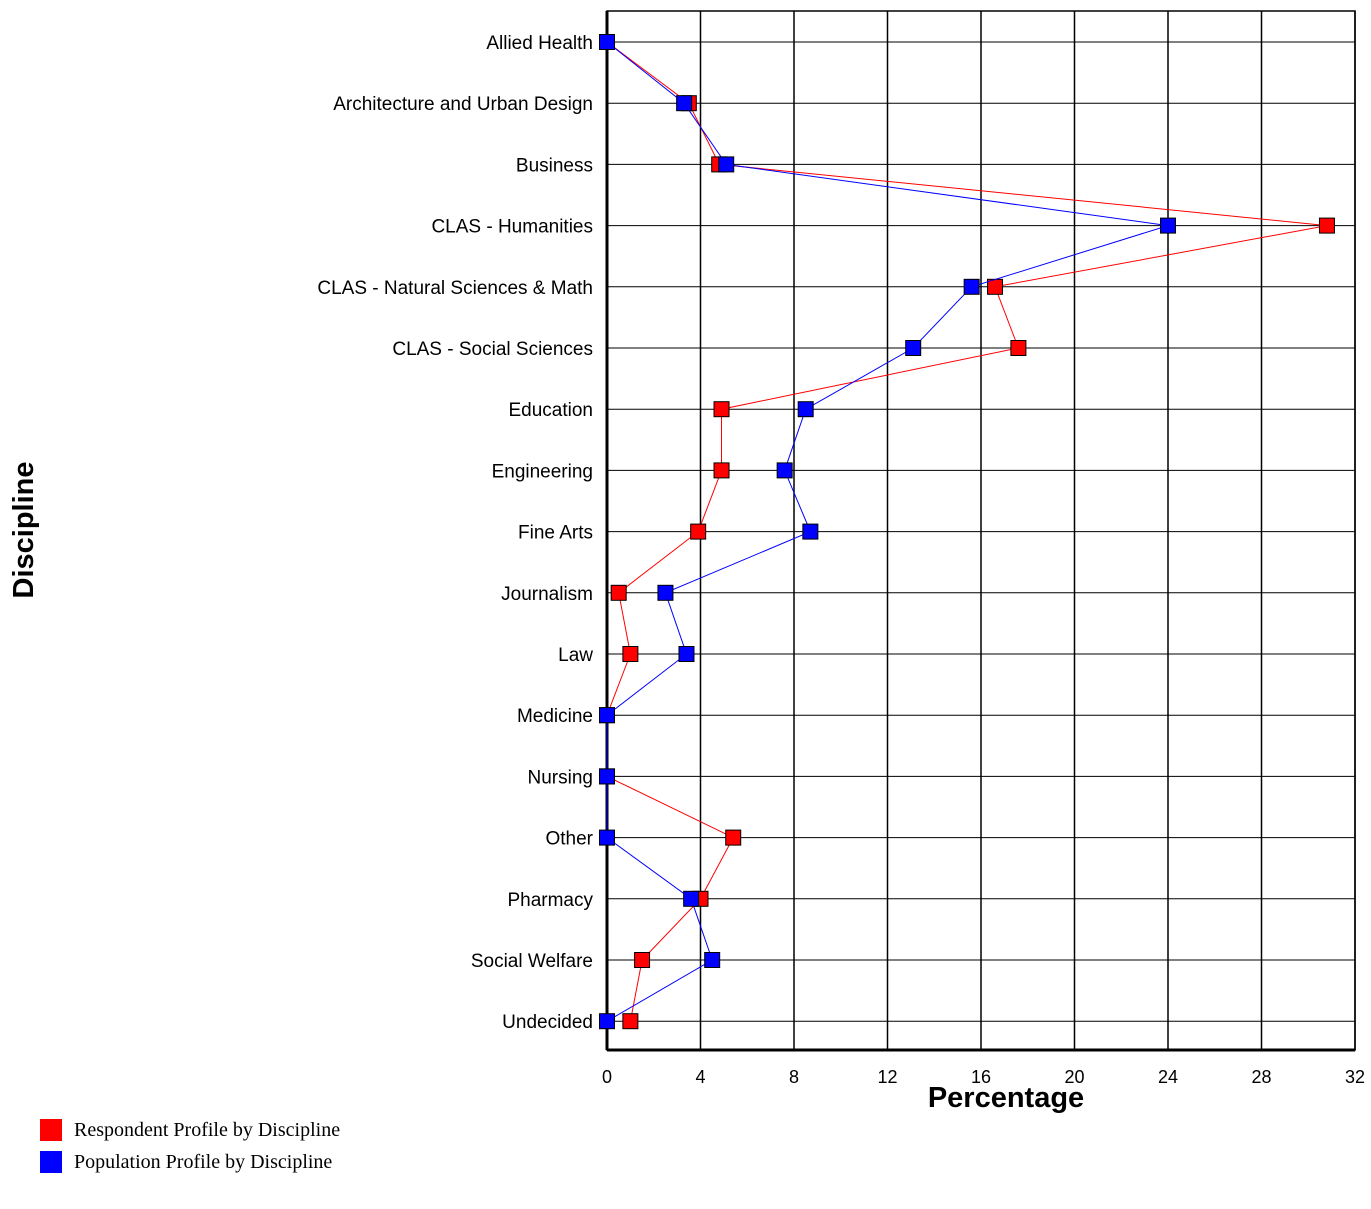 The height and width of the screenshot is (1209, 1371). I want to click on category-label: Architecture and Urban Design, so click(463, 104).